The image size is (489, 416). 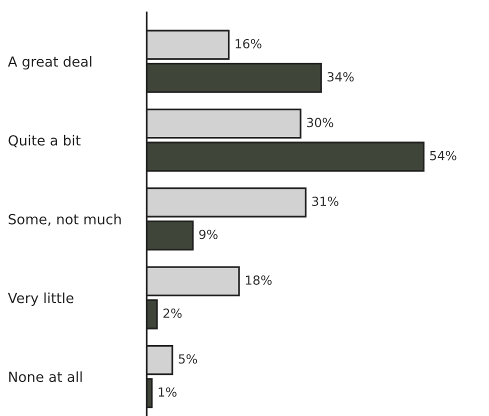 I want to click on y-tick-label: Quite a bit, so click(x=44, y=141).